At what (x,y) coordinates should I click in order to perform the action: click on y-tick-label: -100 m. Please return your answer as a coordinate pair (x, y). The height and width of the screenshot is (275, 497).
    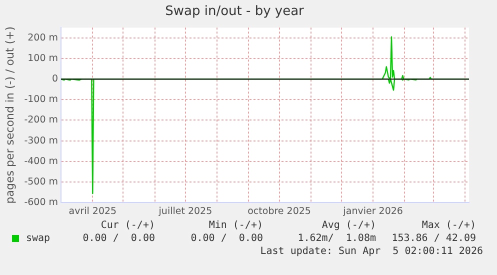
    Looking at the image, I should click on (41, 100).